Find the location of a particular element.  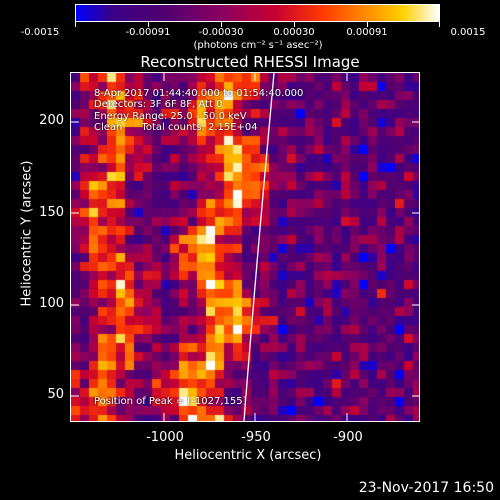

x-tick-label: -1000 is located at coordinates (165, 437).